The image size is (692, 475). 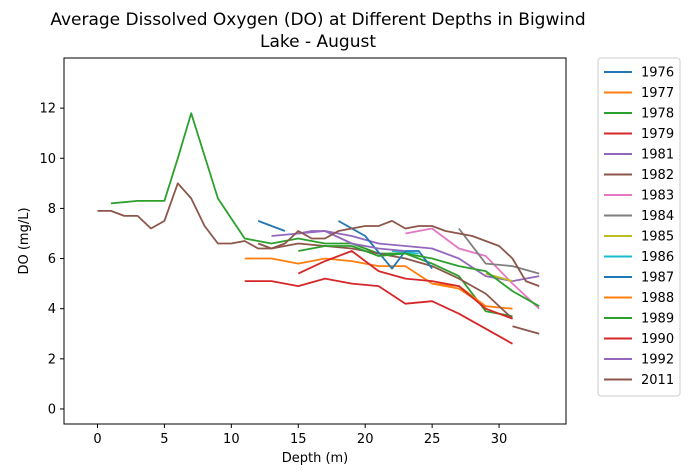 What do you see at coordinates (657, 175) in the screenshot?
I see `legend-label-1982: 1982` at bounding box center [657, 175].